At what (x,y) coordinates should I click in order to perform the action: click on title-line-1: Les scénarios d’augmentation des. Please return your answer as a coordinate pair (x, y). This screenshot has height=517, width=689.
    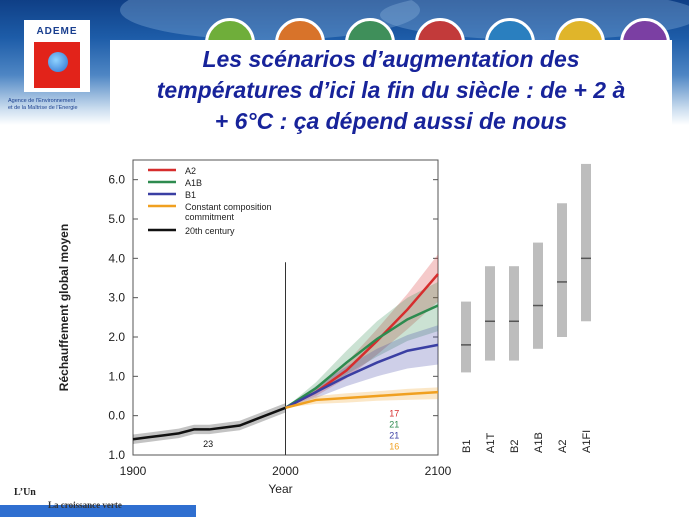
    Looking at the image, I should click on (391, 59).